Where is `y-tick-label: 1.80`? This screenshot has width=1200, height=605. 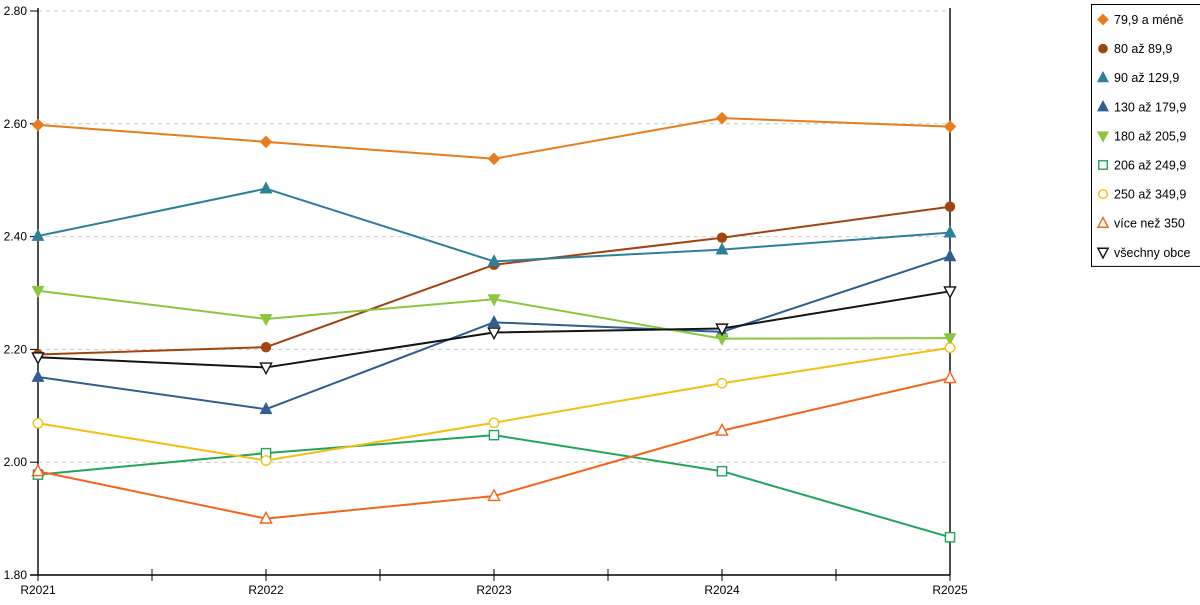 y-tick-label: 1.80 is located at coordinates (16, 575).